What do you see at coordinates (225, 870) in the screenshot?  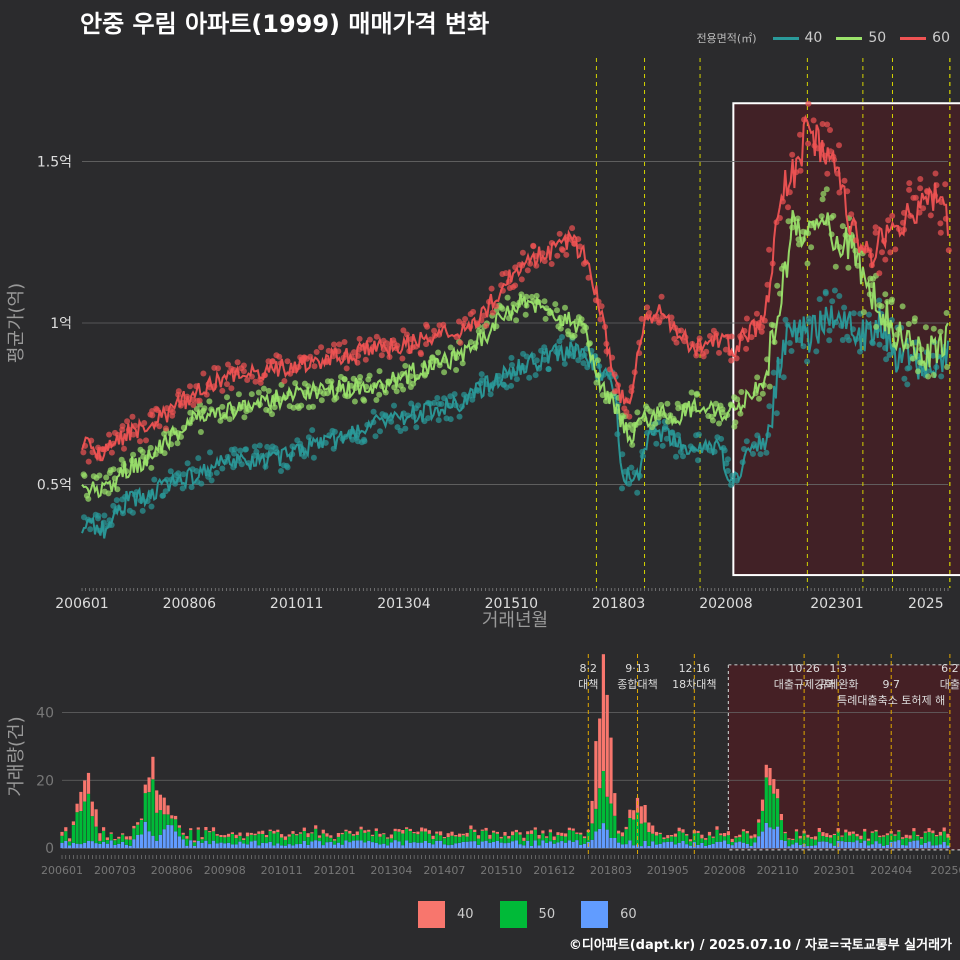 I see `bar-x-tick-label: 200908` at bounding box center [225, 870].